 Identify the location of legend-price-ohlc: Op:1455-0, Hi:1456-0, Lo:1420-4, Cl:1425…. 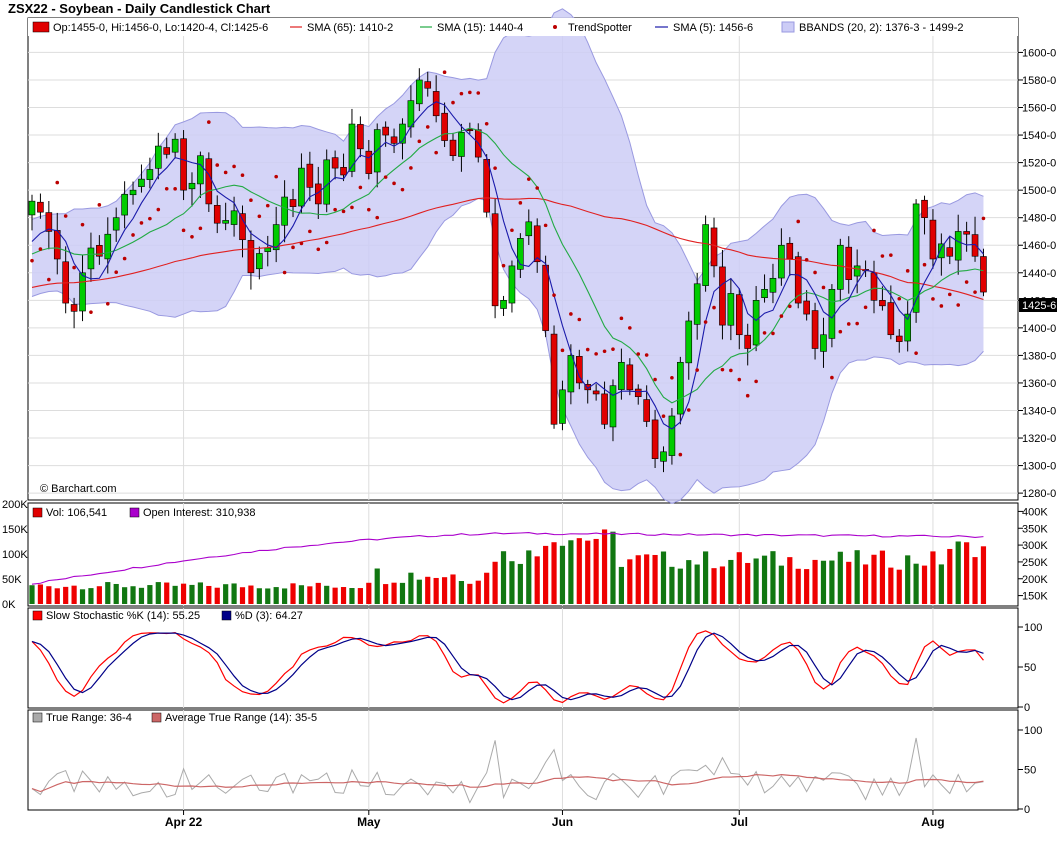
(160, 28).